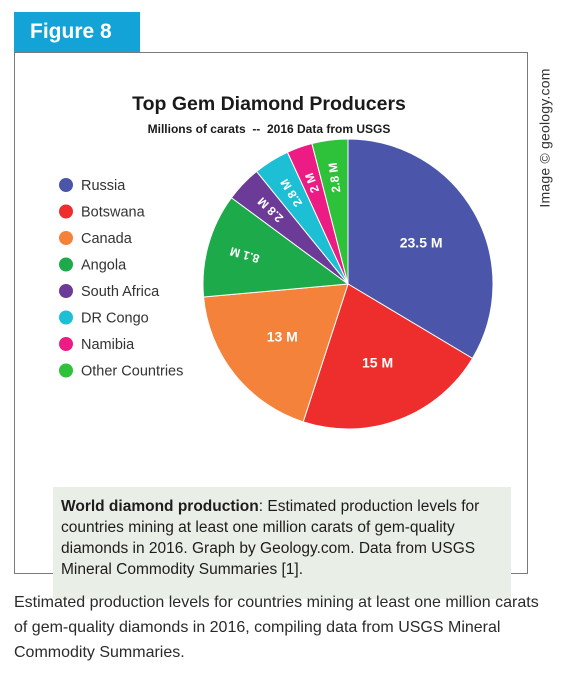 Image resolution: width=568 pixels, height=673 pixels. I want to click on pie-slice-angola, so click(276, 247).